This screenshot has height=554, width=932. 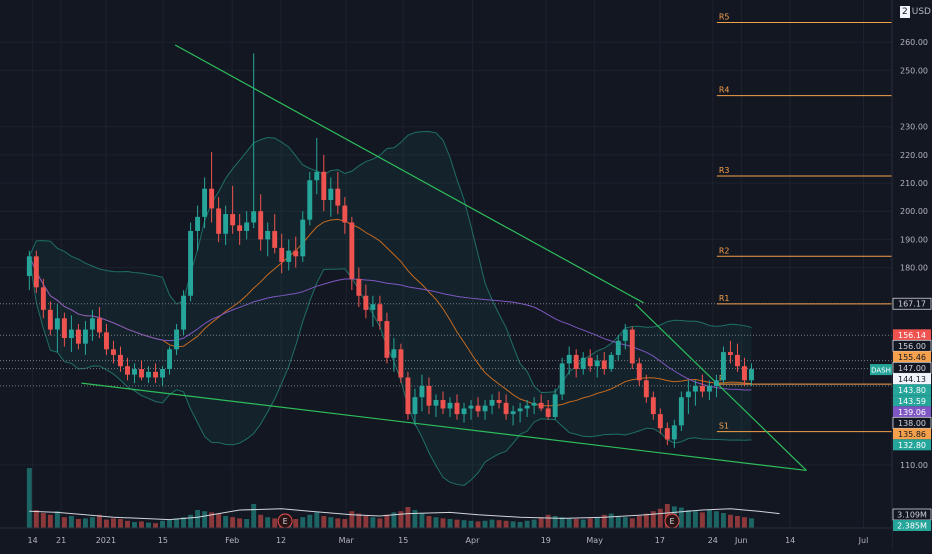 I want to click on price-label: 132.80, so click(x=912, y=445).